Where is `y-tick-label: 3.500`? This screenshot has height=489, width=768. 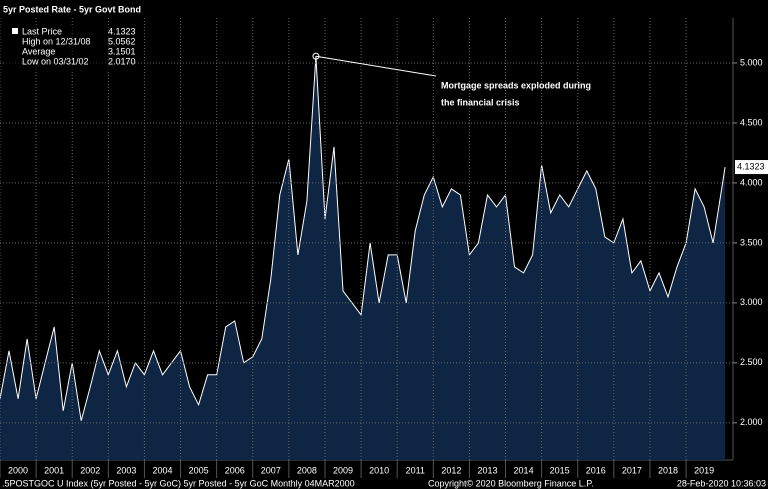
y-tick-label: 3.500 is located at coordinates (751, 242).